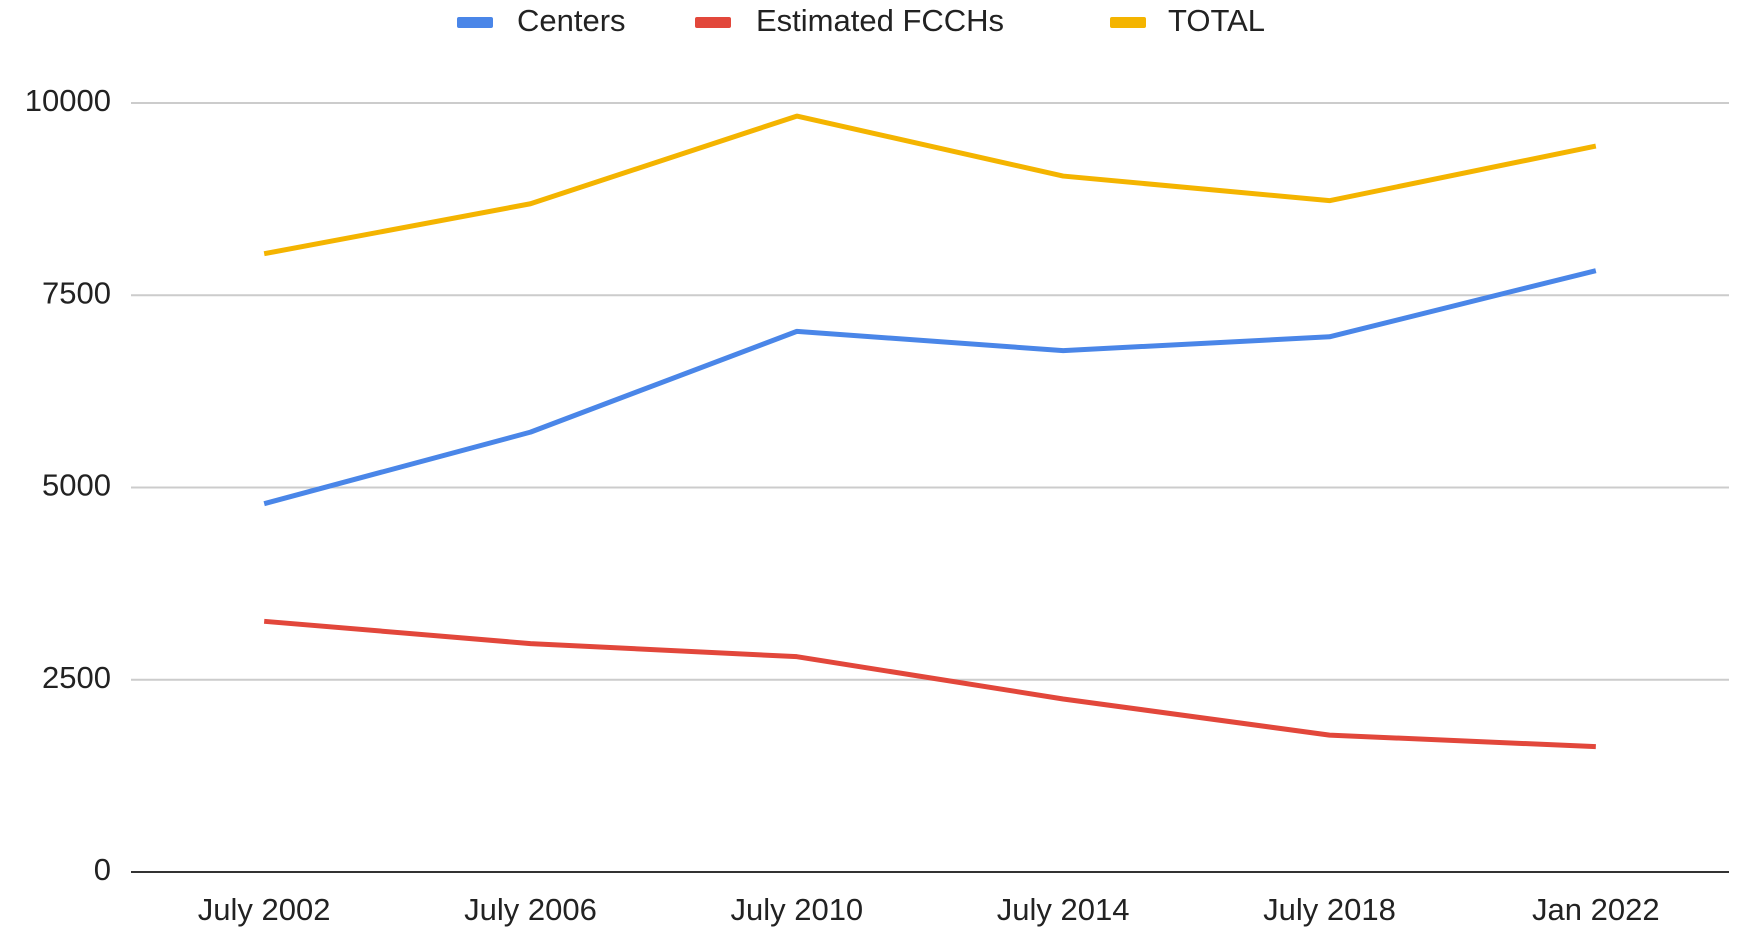 Image resolution: width=1740 pixels, height=936 pixels. I want to click on y-tick-label: 5000, so click(76, 485).